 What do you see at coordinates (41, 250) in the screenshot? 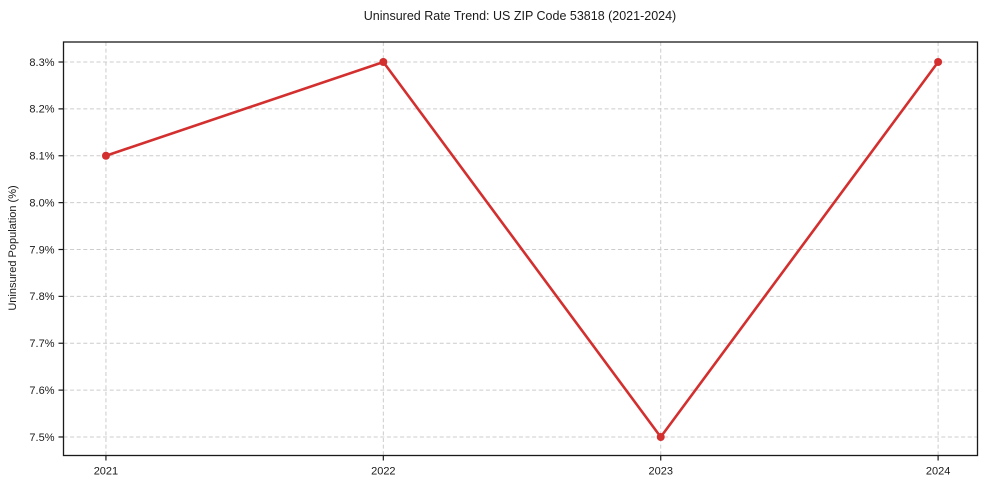
I see `y-tick-label: 7.9%` at bounding box center [41, 250].